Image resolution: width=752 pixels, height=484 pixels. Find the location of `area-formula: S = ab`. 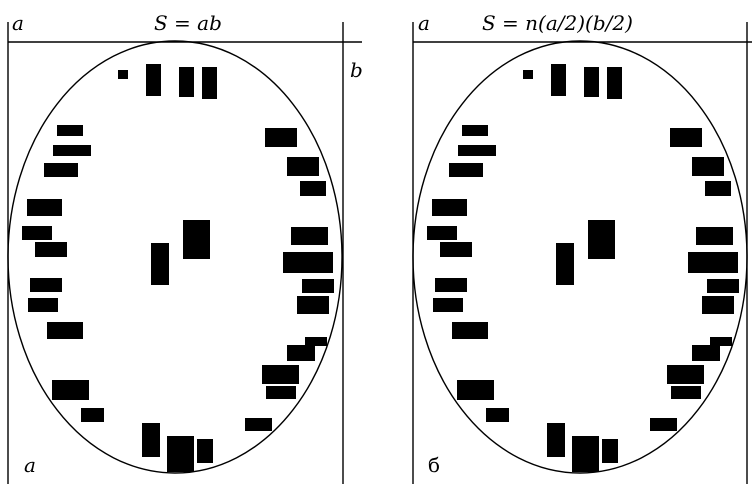

area-formula: S = ab is located at coordinates (188, 23).